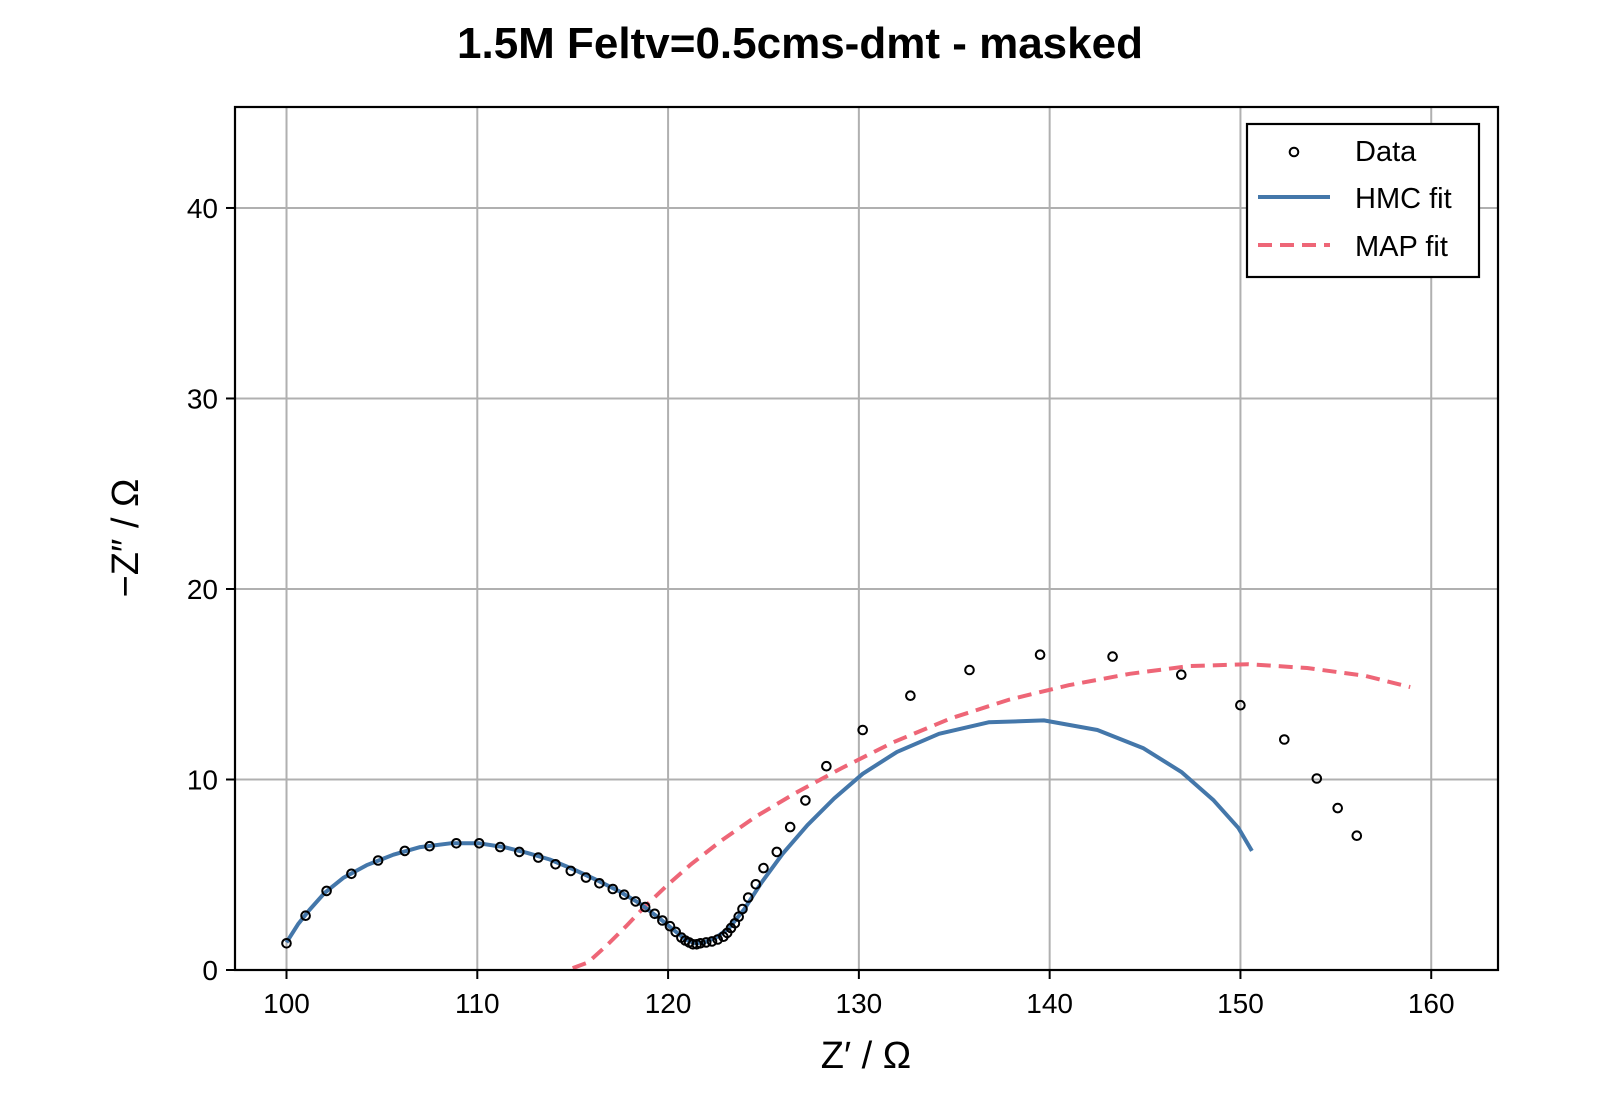 This screenshot has height=1100, width=1600. Describe the element at coordinates (1294, 152) in the screenshot. I see `legend-data-marker` at that location.